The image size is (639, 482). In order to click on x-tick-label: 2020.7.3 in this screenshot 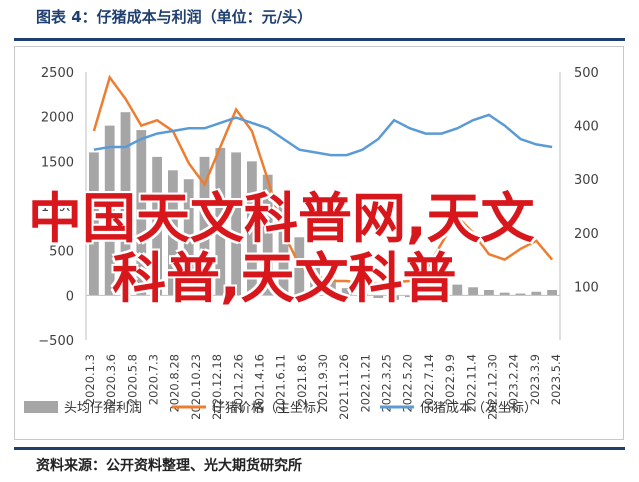, I will do `click(154, 379)`.